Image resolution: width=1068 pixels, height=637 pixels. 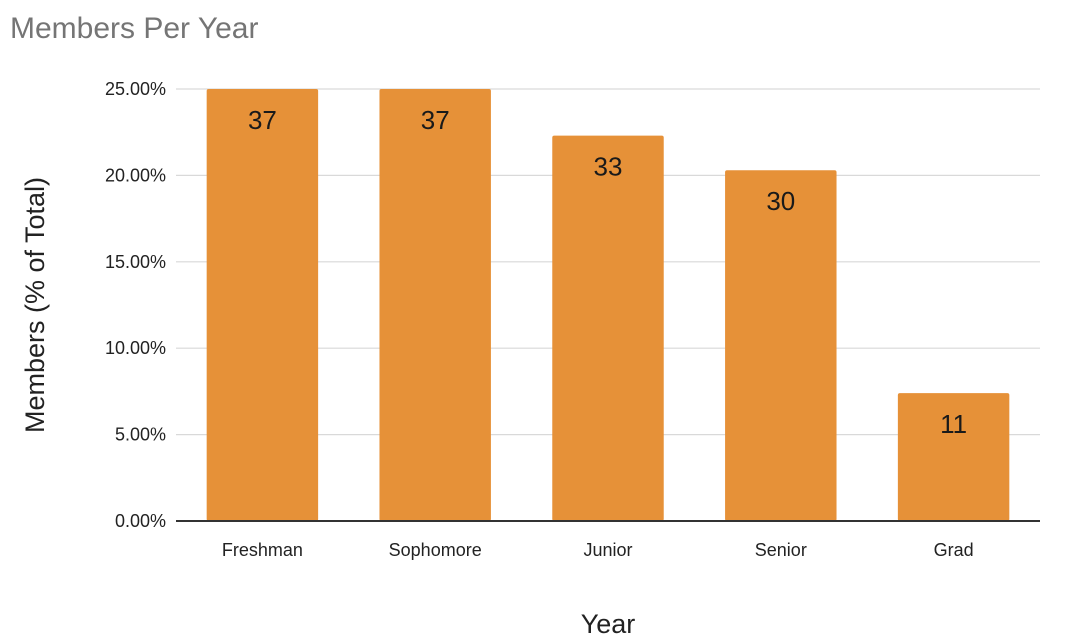 What do you see at coordinates (135, 262) in the screenshot?
I see `y-tick-label: 15.00%` at bounding box center [135, 262].